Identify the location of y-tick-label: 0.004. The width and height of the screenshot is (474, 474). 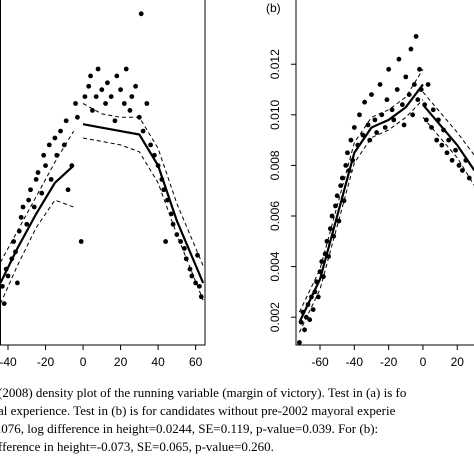
(275, 266).